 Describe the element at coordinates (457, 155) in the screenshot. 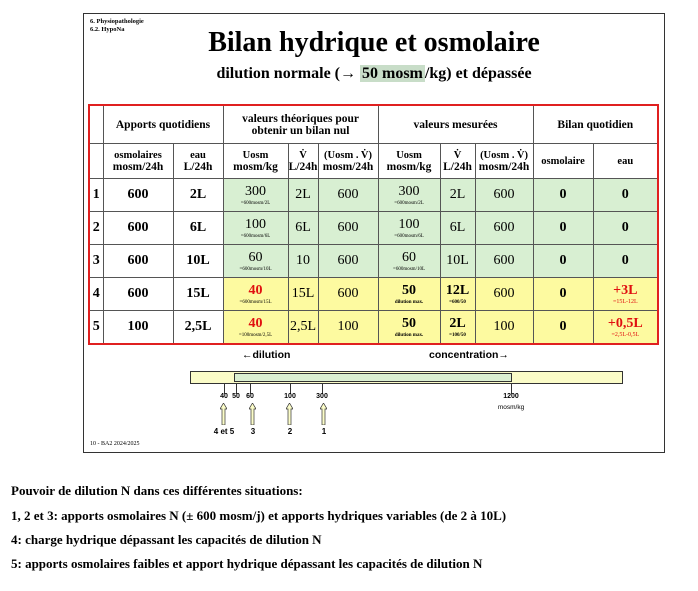

I see `sub-header-label: V̇` at that location.